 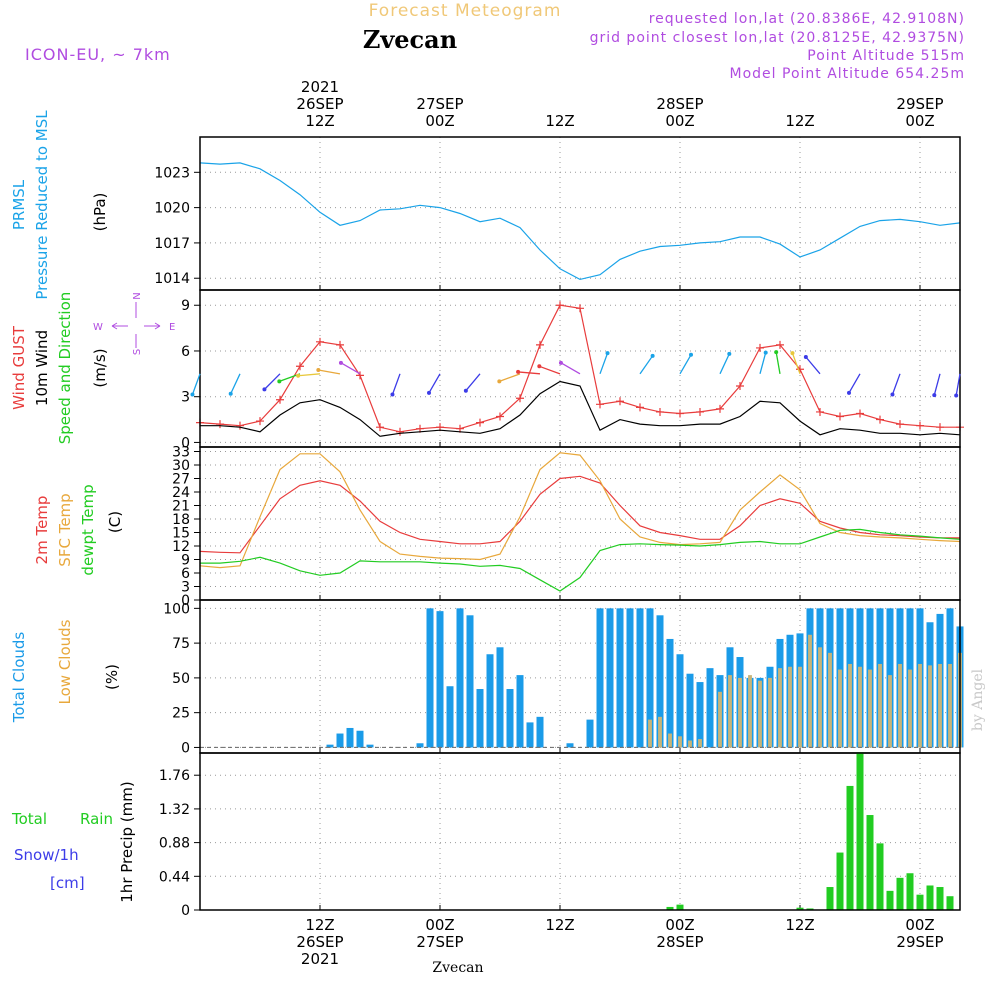 I want to click on pressure-msl-label: Pressure Reduced to MSL, so click(x=42, y=205).